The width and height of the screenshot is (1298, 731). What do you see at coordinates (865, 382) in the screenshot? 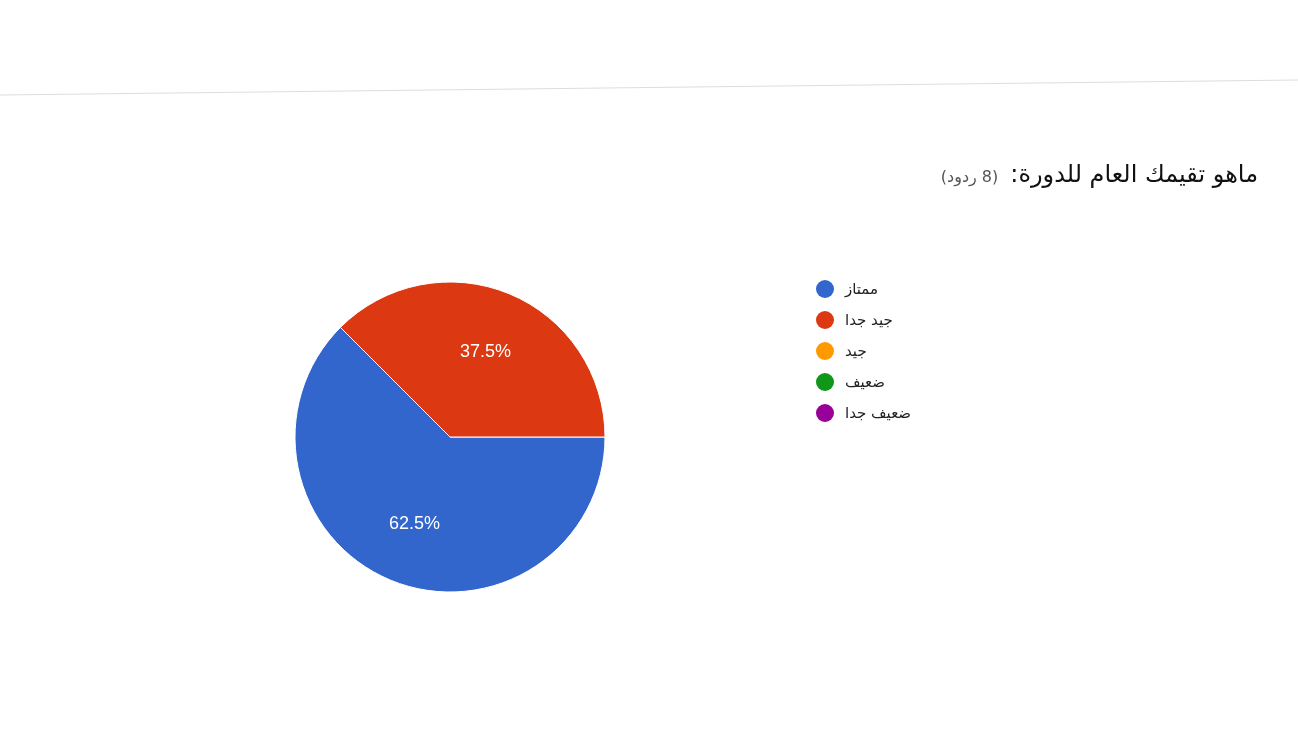
I see `legend-label: ضعيف` at bounding box center [865, 382].